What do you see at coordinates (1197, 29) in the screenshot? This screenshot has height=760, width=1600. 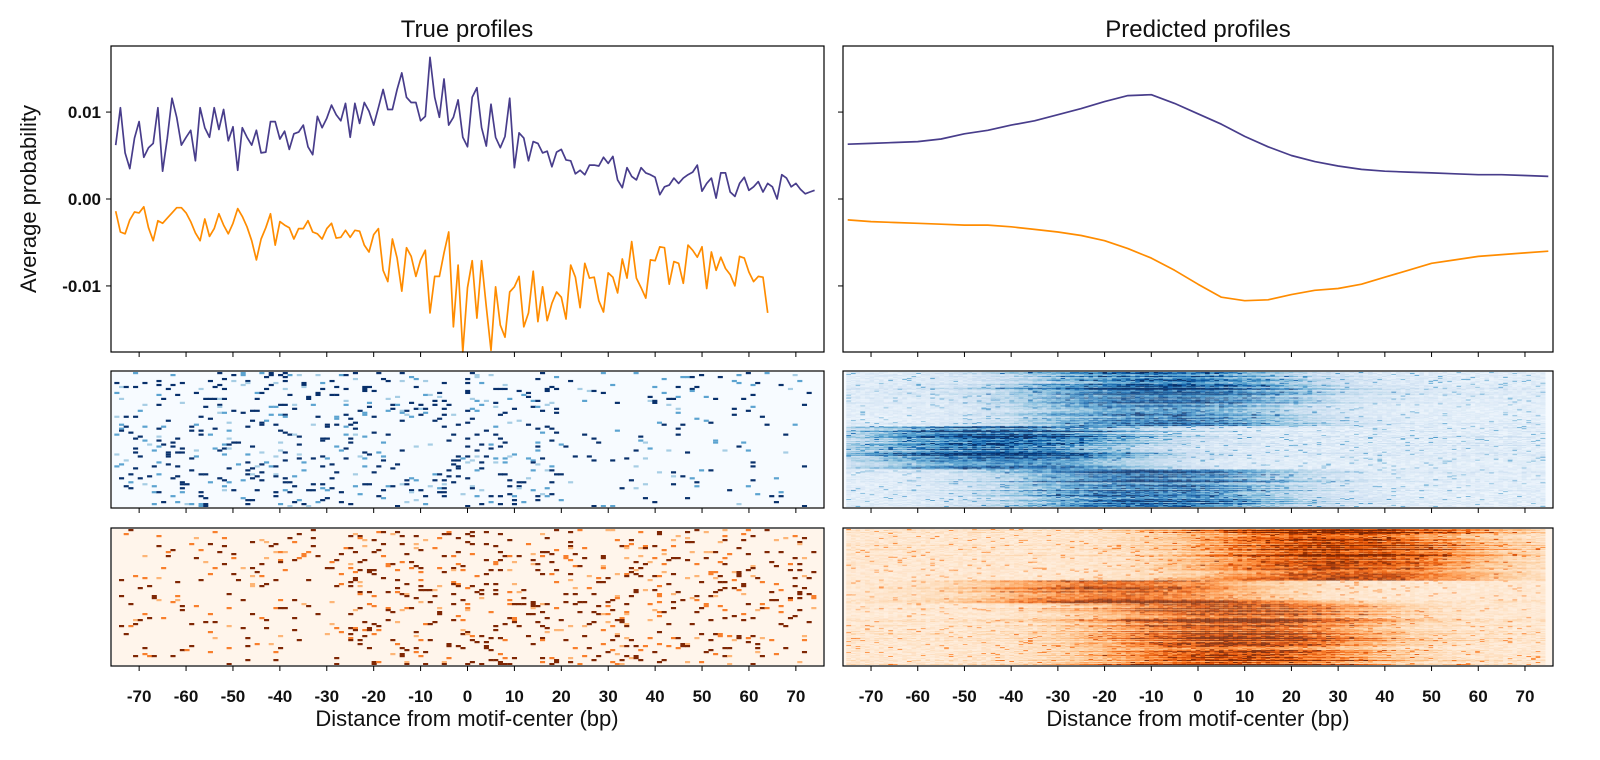 I see `predicted-profiles-title: Predicted profiles` at bounding box center [1197, 29].